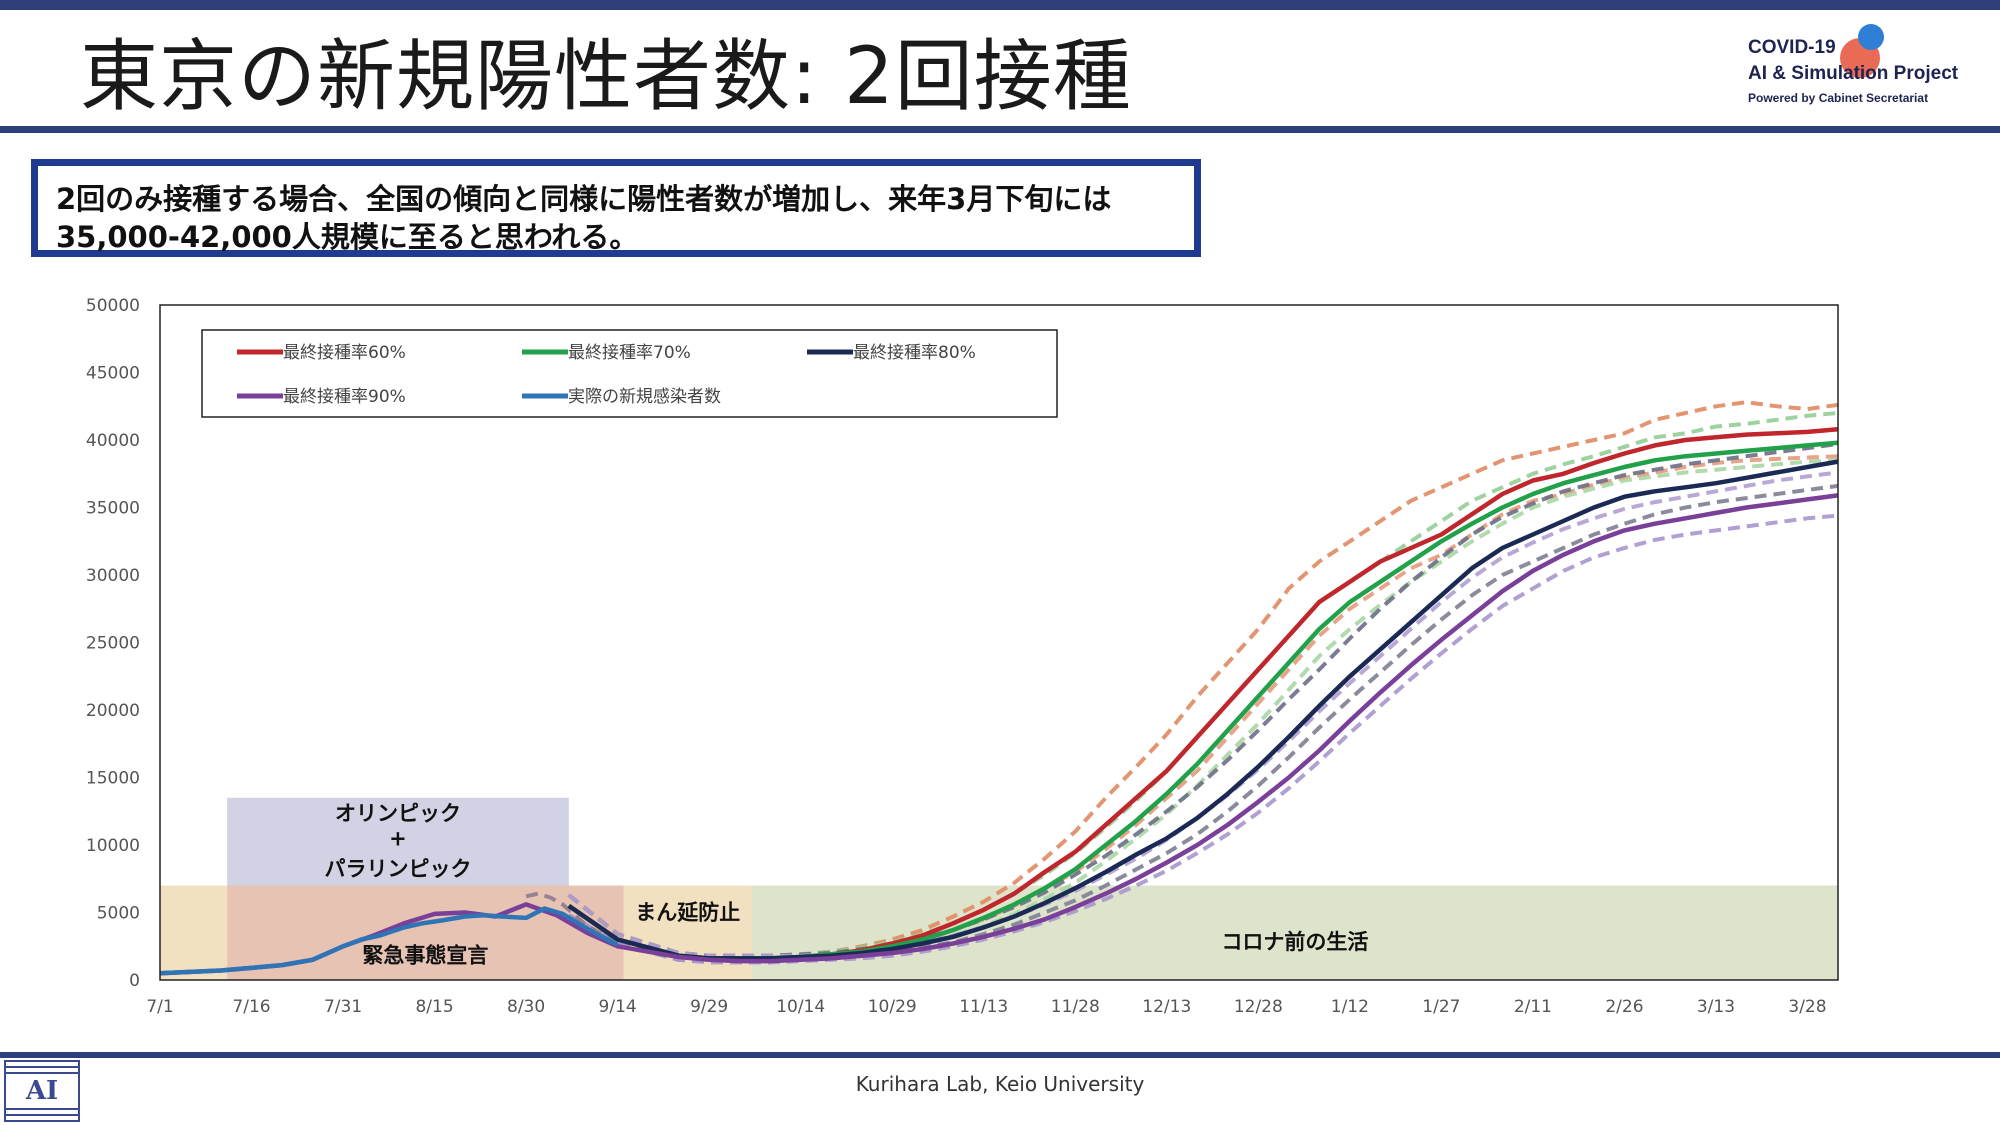  What do you see at coordinates (1624, 1007) in the screenshot?
I see `x-tick-label-16: 2/26` at bounding box center [1624, 1007].